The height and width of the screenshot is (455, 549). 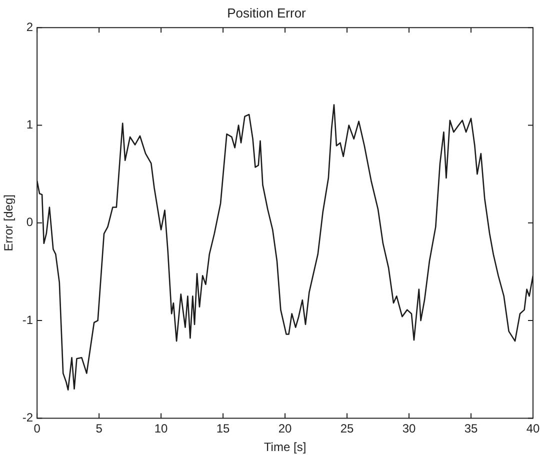 What do you see at coordinates (267, 12) in the screenshot?
I see `chart-title: Position Error` at bounding box center [267, 12].